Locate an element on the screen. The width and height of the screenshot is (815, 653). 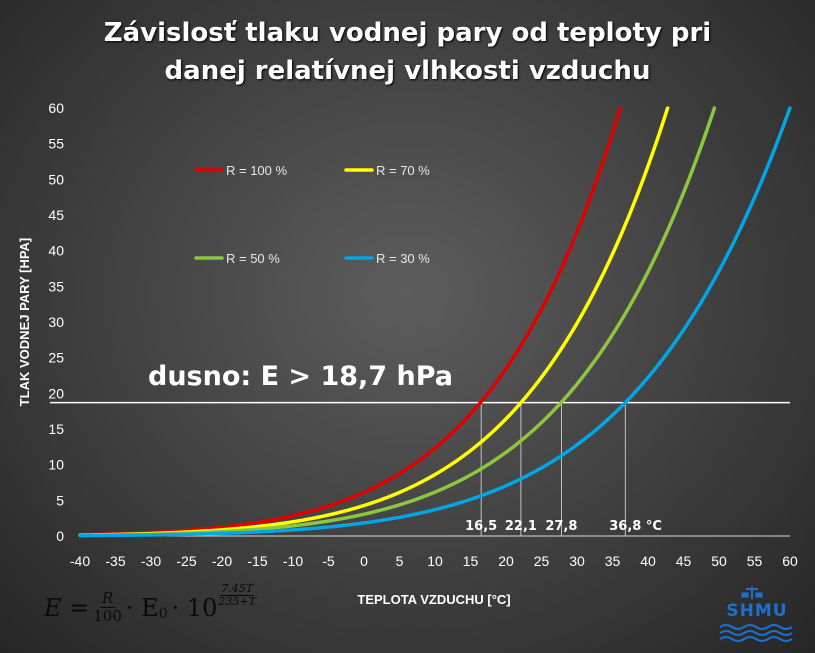
formula-exponent: 7.45T 235+T is located at coordinates (237, 595).